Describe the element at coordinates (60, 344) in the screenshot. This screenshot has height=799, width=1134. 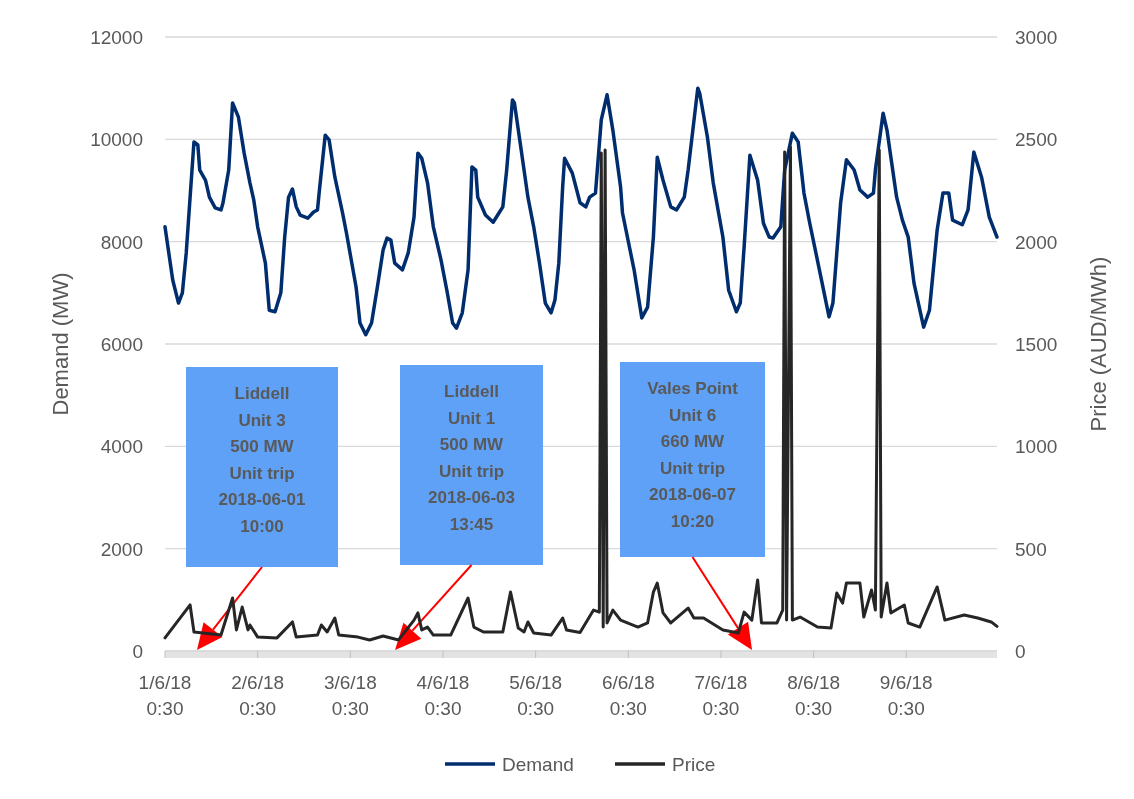
I see `y-axis-title: Demand (MW)` at that location.